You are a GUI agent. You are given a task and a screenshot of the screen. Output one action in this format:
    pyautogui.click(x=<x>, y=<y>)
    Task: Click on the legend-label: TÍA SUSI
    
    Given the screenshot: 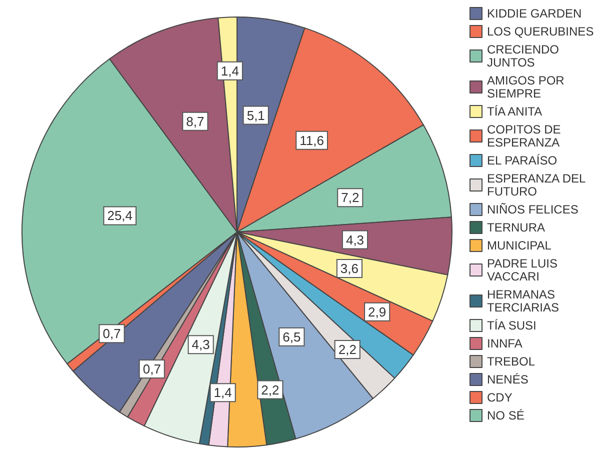 What is the action you would take?
    pyautogui.click(x=511, y=325)
    